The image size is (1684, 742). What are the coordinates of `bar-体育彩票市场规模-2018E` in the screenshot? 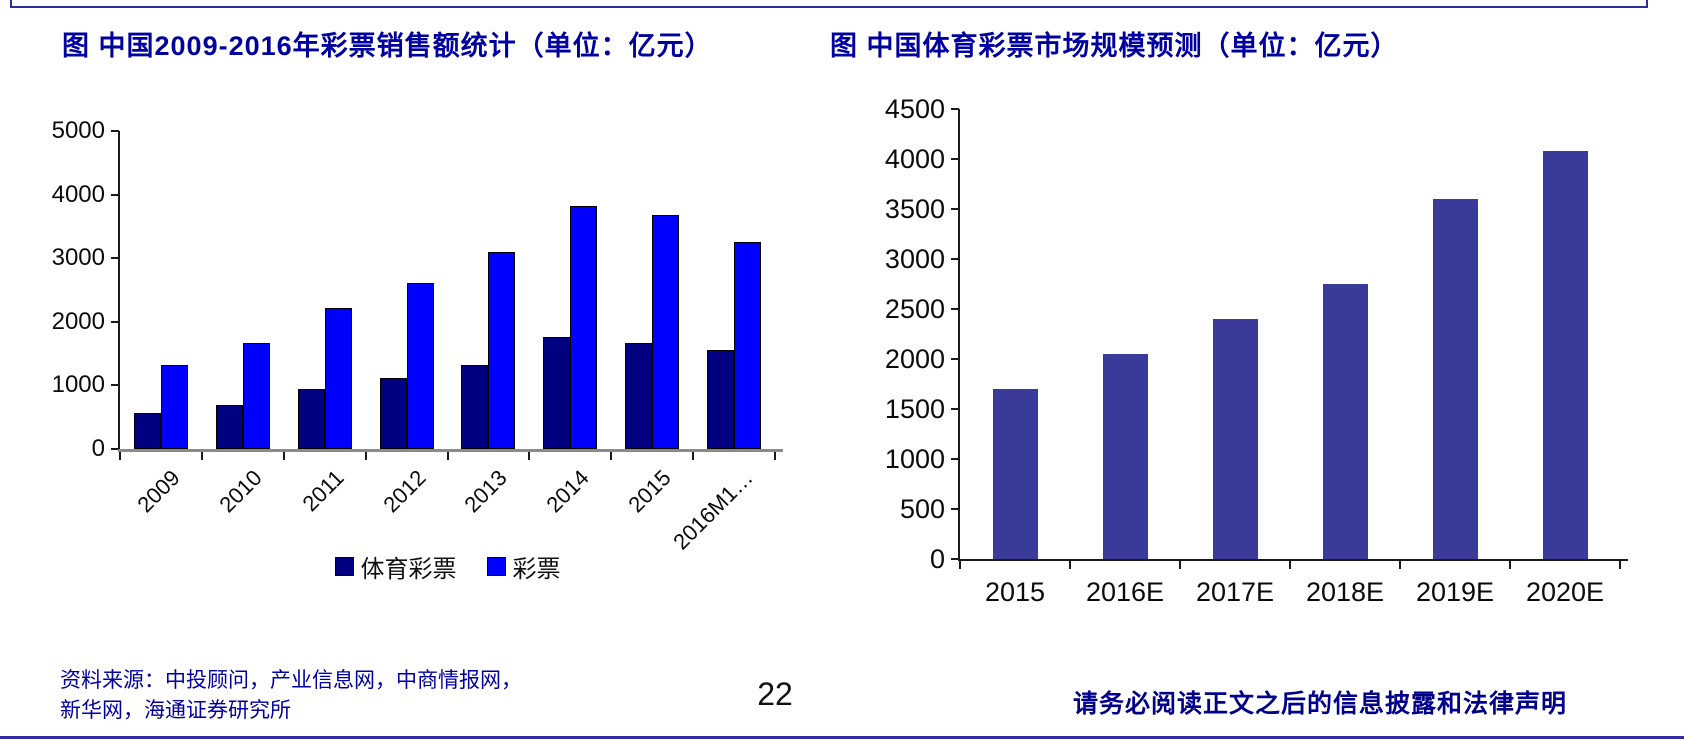 It's located at (1345, 421).